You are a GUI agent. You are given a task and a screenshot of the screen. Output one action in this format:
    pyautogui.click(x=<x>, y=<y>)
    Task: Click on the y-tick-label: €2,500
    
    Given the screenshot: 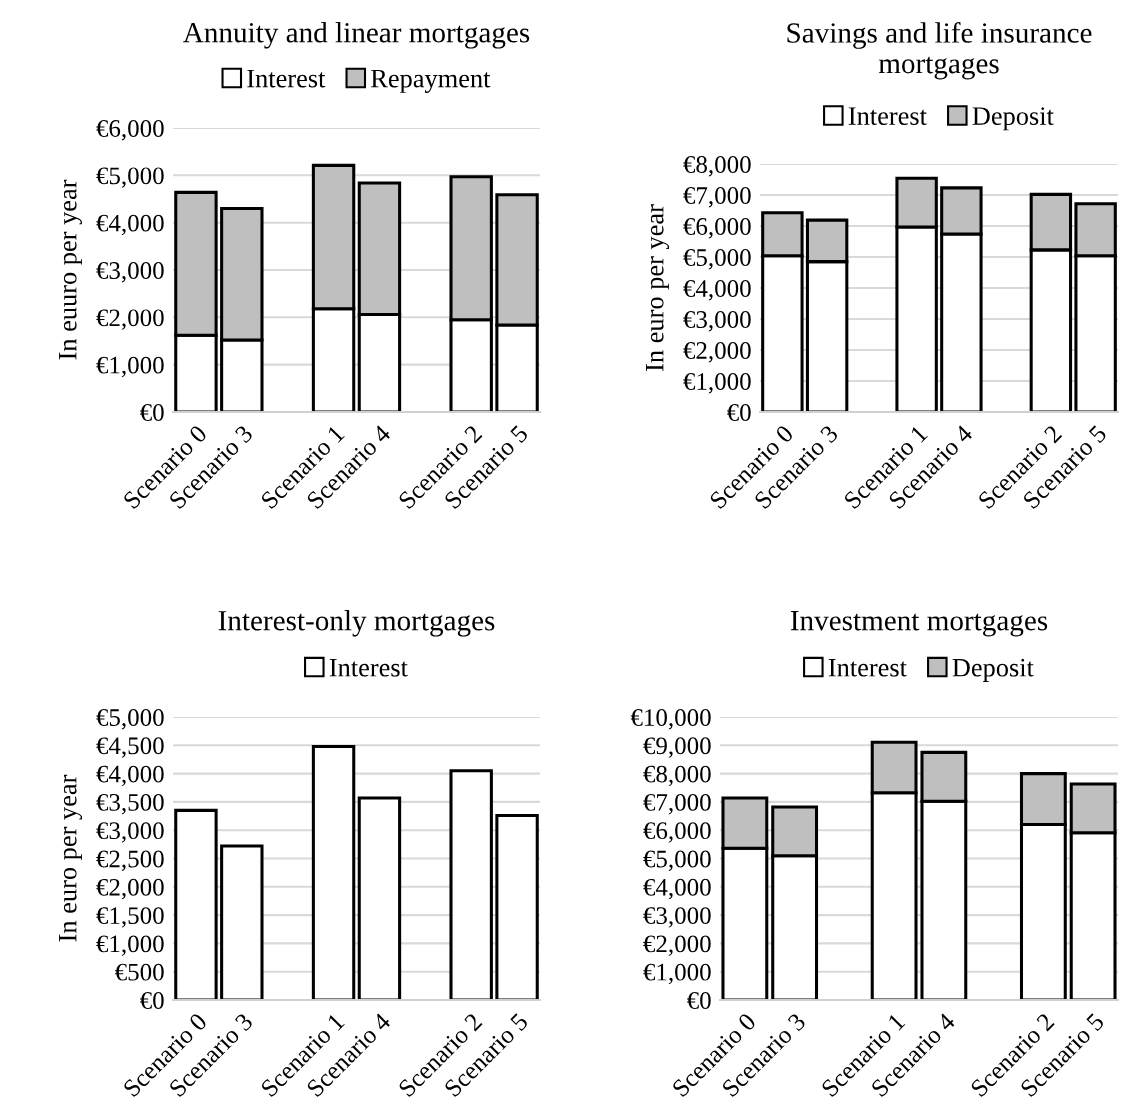 What is the action you would take?
    pyautogui.click(x=130, y=861)
    